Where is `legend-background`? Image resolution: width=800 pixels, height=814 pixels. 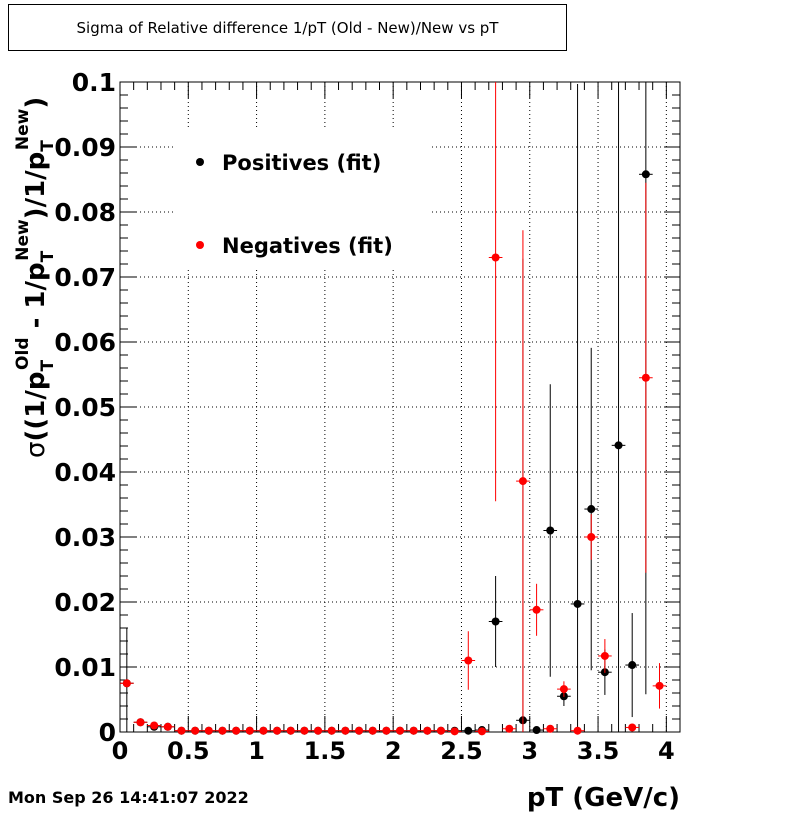 legend-background is located at coordinates (303, 198).